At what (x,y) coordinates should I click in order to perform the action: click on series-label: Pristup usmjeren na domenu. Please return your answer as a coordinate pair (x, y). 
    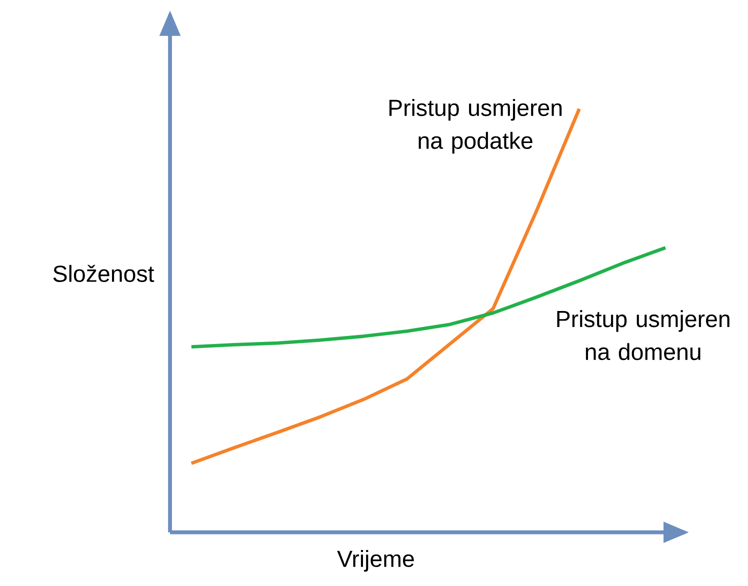
    Looking at the image, I should click on (643, 335).